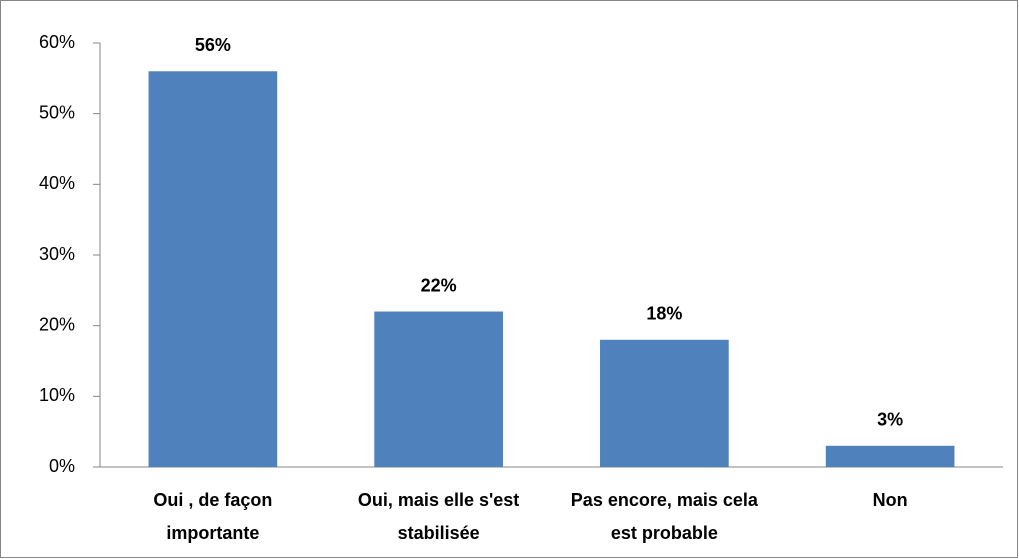  I want to click on y-tick-label: 40%, so click(57, 183).